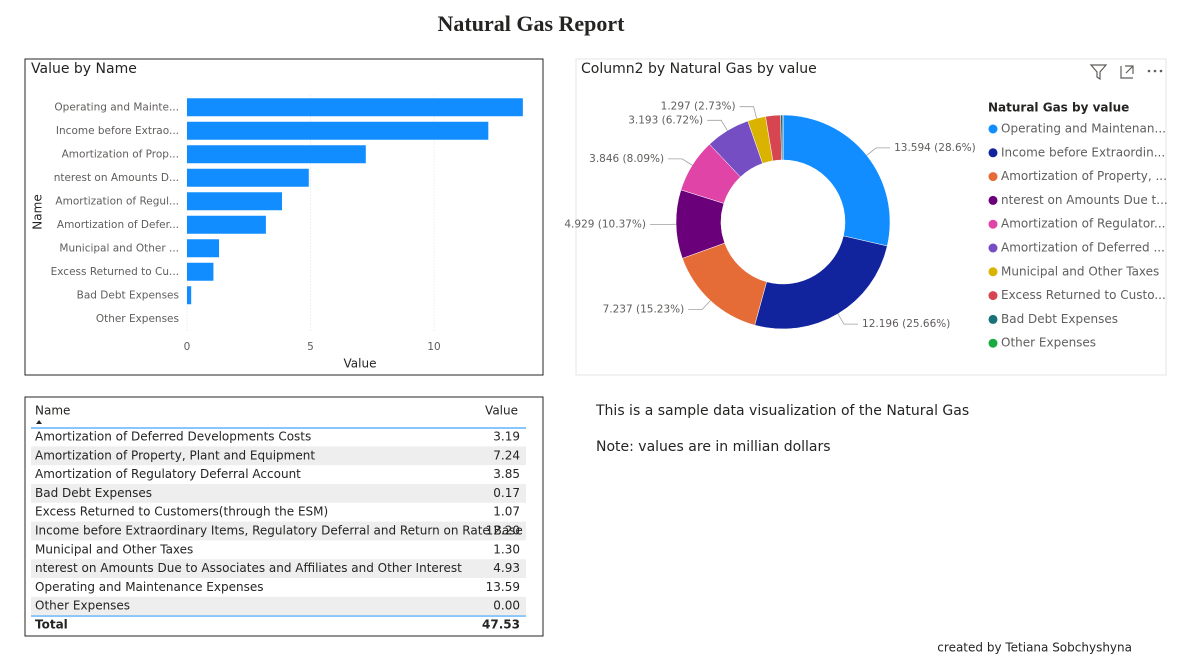 The width and height of the screenshot is (1194, 670). I want to click on x-tick-label: 5, so click(310, 347).